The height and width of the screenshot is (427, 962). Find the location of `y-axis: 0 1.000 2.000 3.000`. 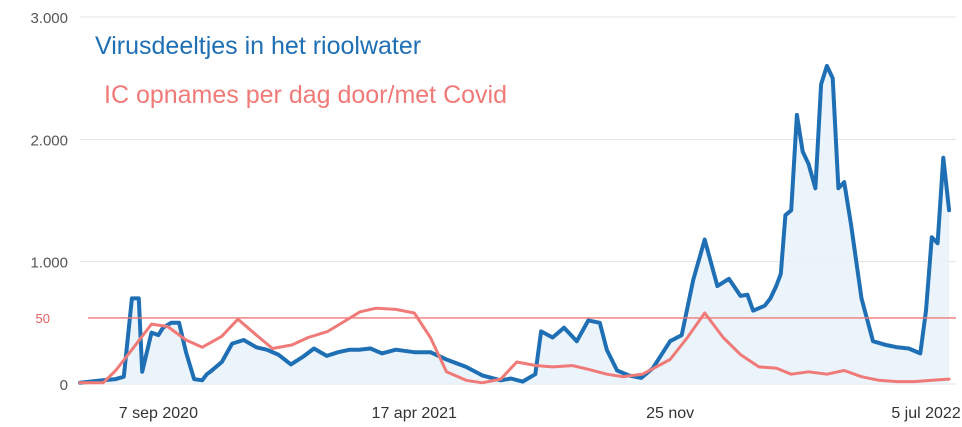

y-axis: 0 1.000 2.000 3.000 is located at coordinates (49, 202).